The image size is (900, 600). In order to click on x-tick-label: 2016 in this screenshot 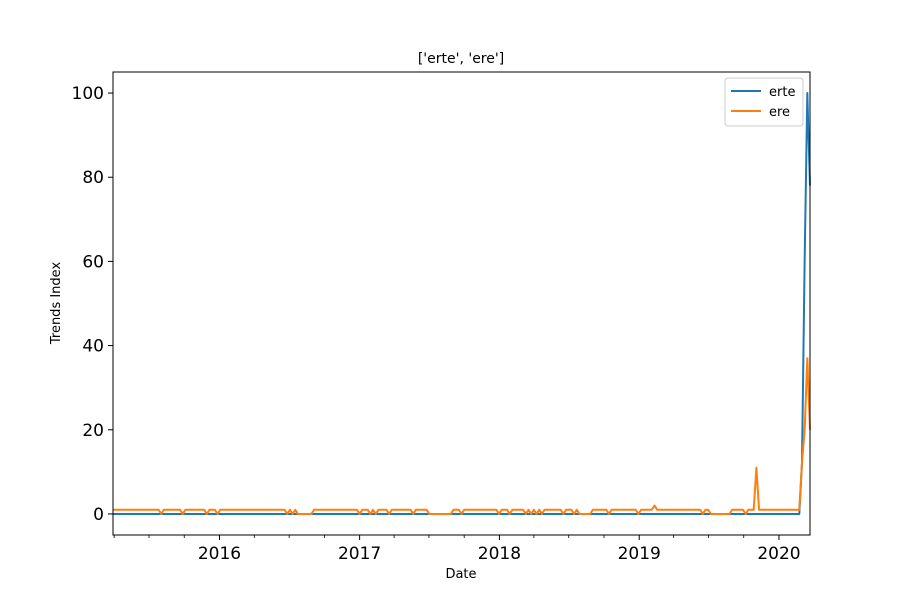, I will do `click(219, 554)`.